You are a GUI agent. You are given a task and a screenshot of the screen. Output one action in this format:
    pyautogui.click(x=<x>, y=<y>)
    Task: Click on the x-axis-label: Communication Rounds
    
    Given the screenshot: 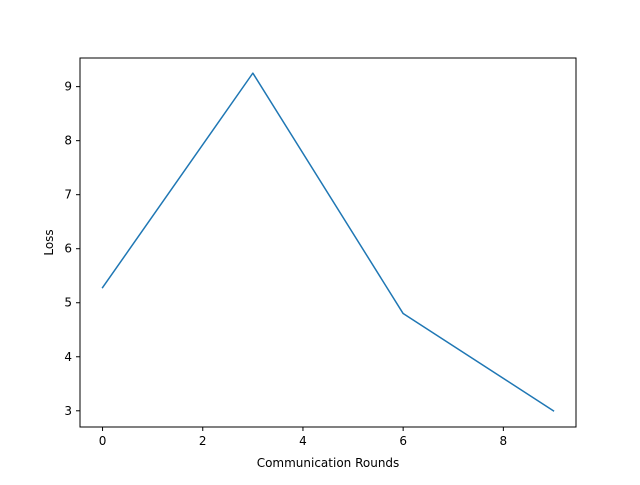 What is the action you would take?
    pyautogui.click(x=328, y=463)
    